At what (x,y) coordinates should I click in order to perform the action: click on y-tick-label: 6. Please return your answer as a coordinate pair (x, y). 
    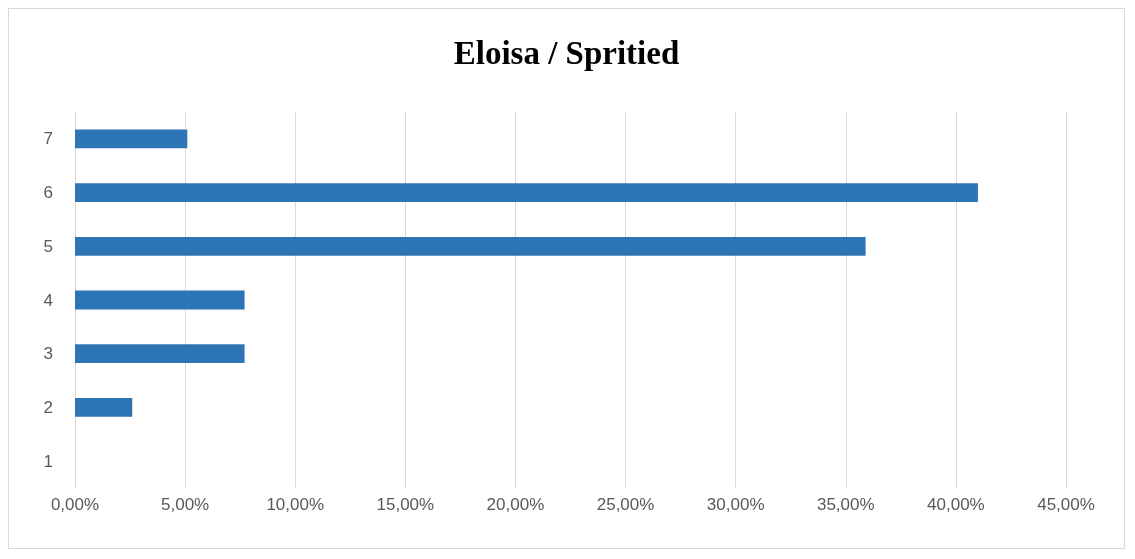
    Looking at the image, I should click on (48, 193).